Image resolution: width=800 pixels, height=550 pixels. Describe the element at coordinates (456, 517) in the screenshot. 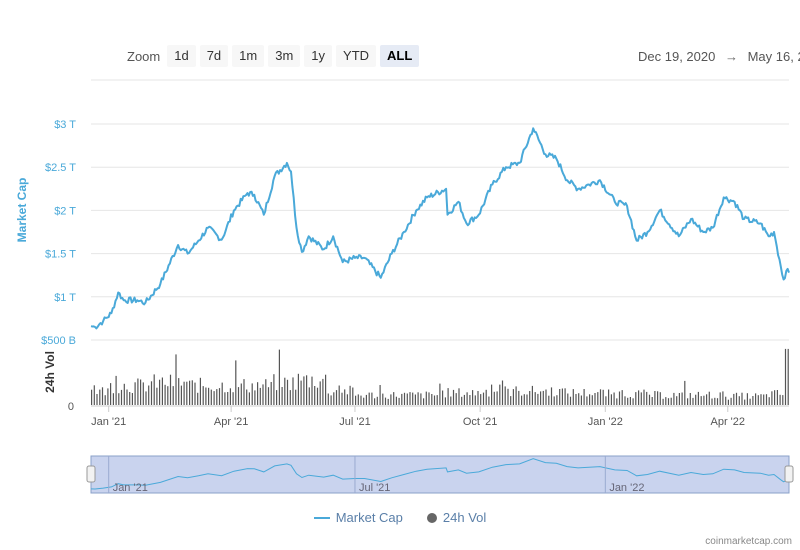

I see `legend-item-volume: 24h Vol` at that location.